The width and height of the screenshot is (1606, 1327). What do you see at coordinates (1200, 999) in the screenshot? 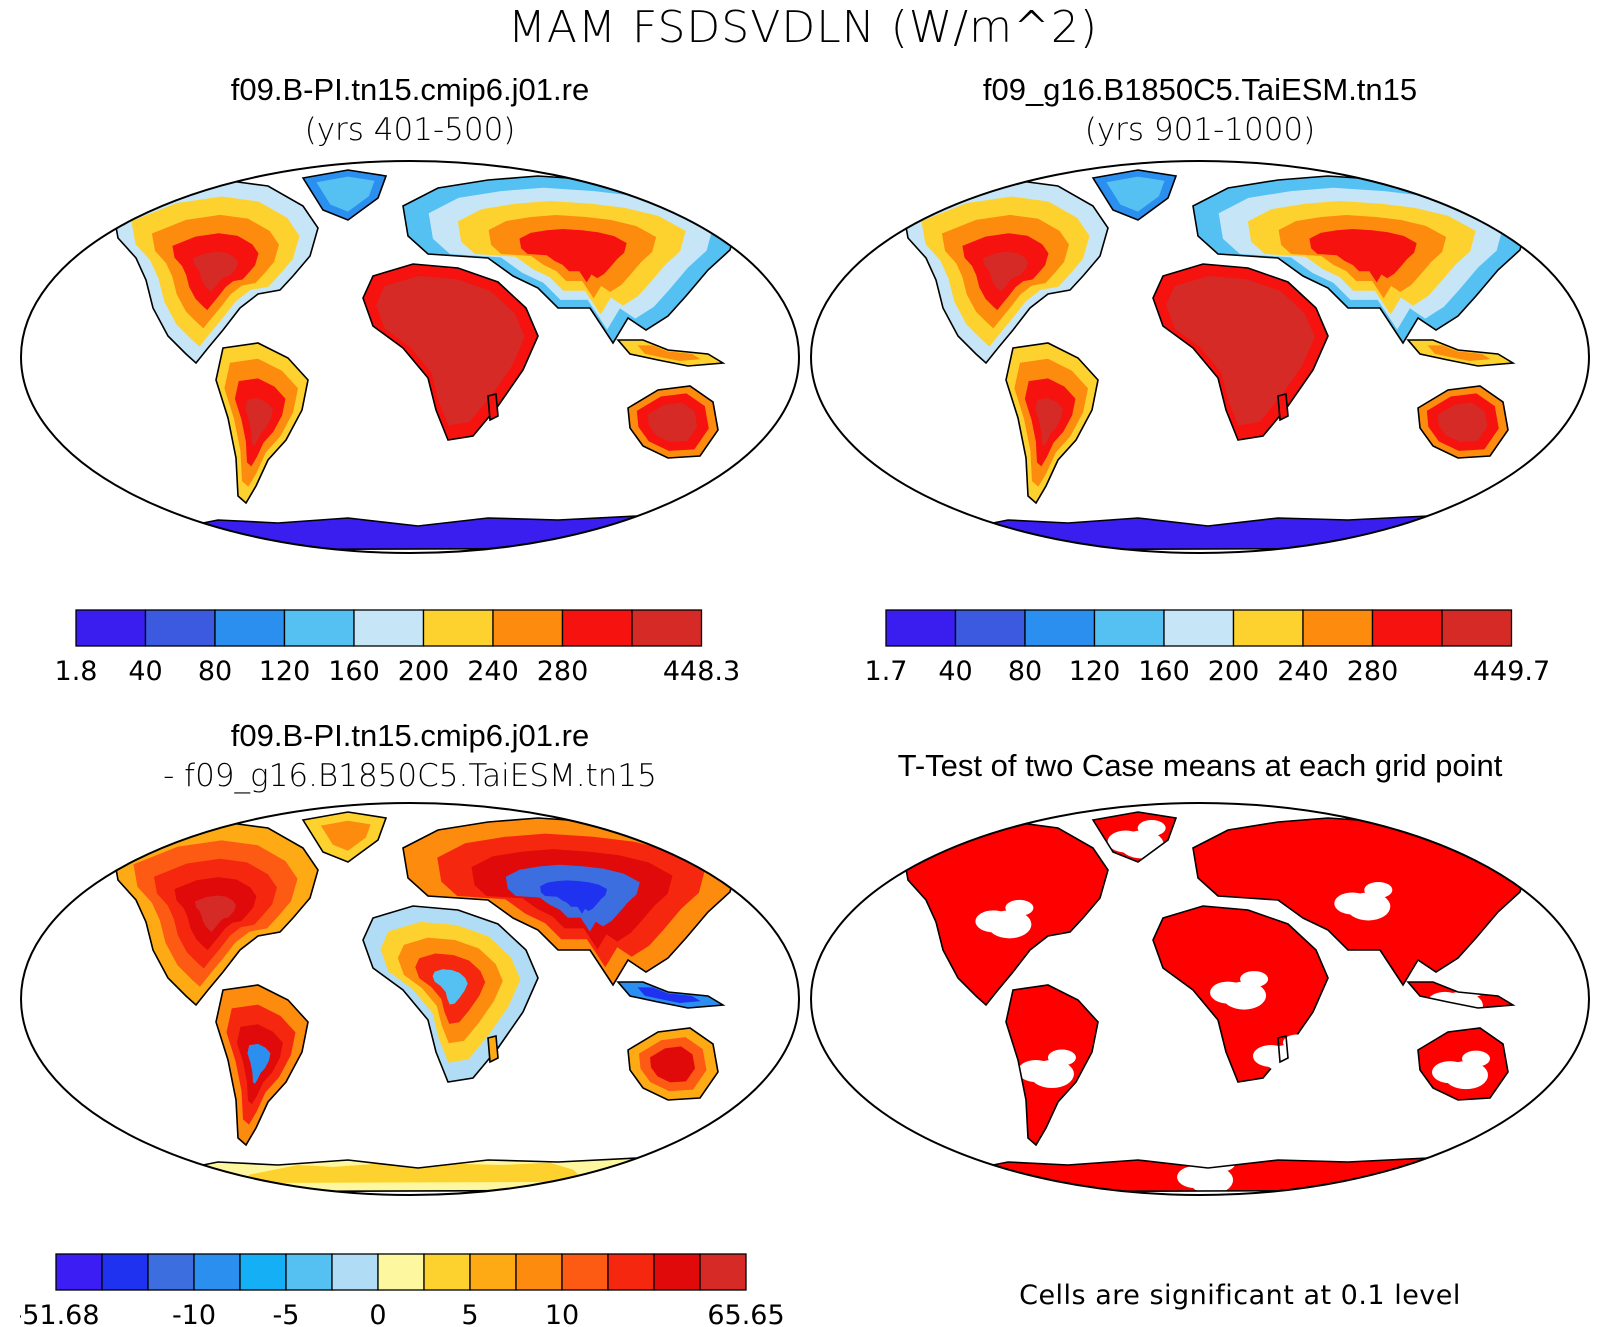
I see `map-panel-bottom-right` at bounding box center [1200, 999].